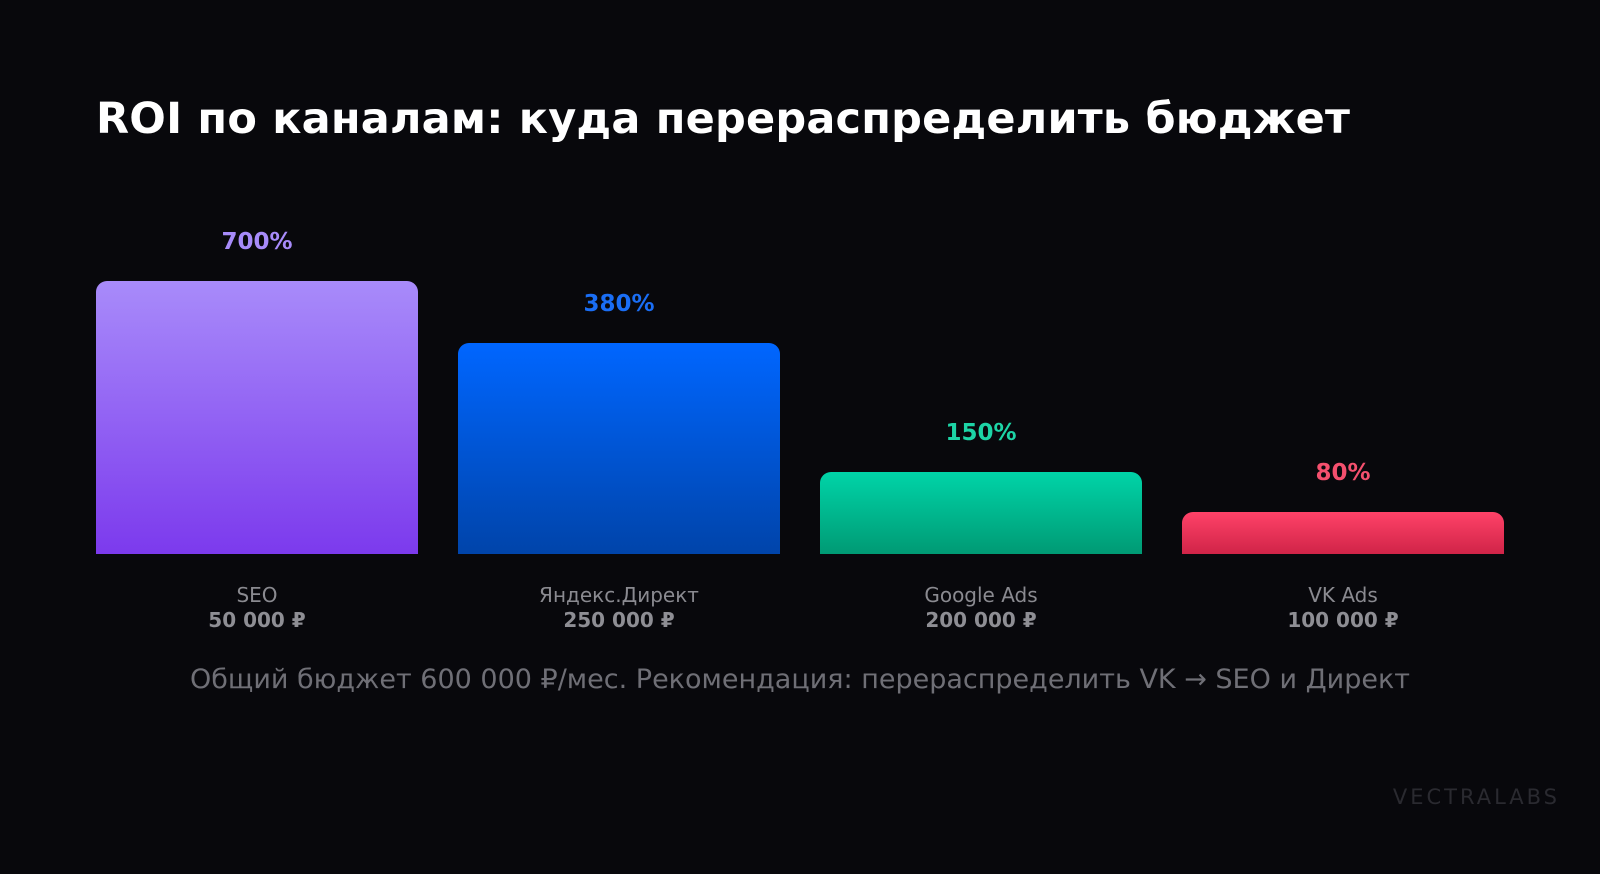  What do you see at coordinates (981, 595) in the screenshot?
I see `bar-category-label: Google Ads` at bounding box center [981, 595].